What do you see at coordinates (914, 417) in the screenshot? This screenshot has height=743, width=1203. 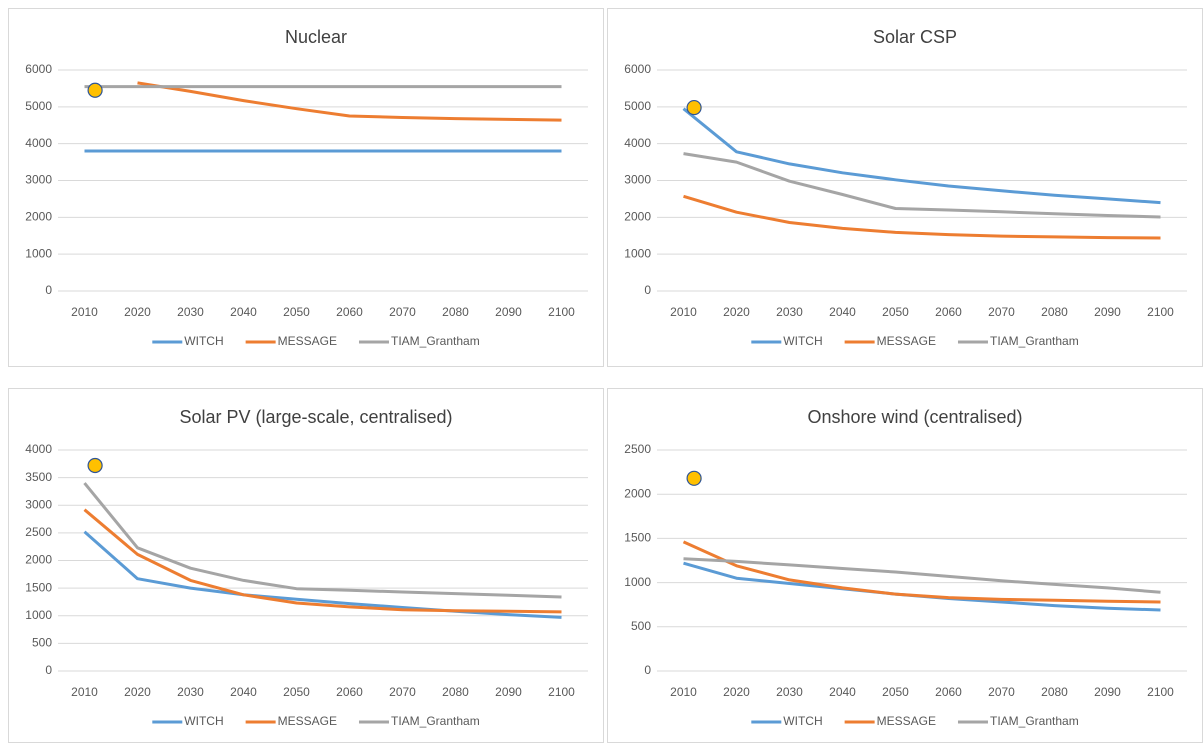 I see `chart-title: Onshore wind (centralised)` at bounding box center [914, 417].